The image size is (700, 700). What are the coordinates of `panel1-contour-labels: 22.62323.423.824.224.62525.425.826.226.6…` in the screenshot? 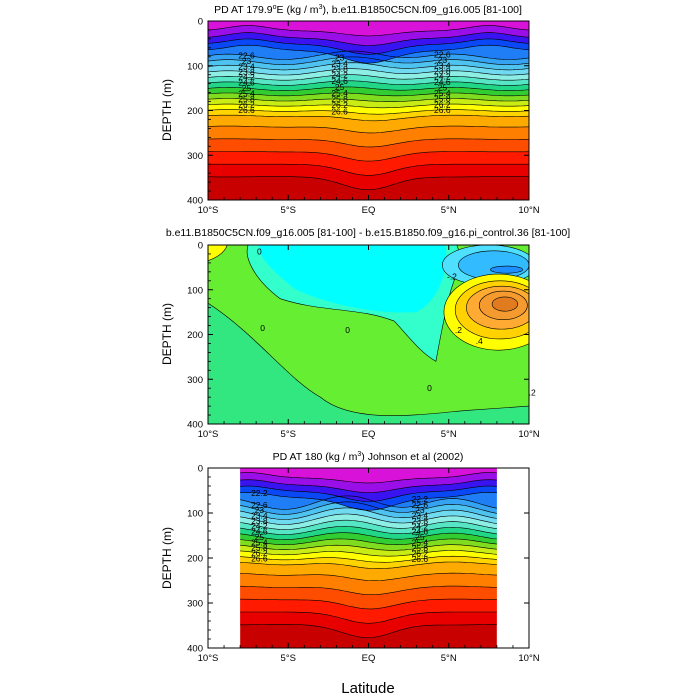 It's located at (344, 82).